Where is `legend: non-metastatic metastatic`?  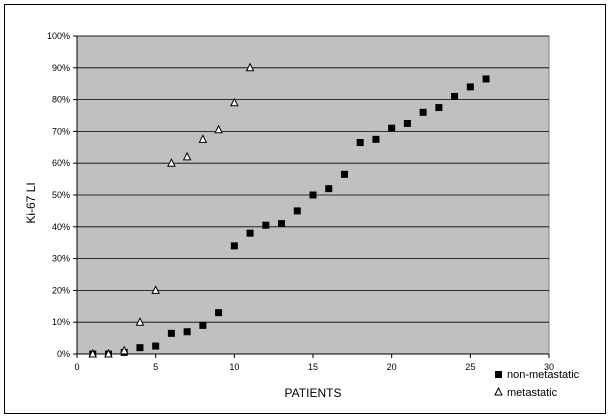
legend: non-metastatic metastatic is located at coordinates (537, 384).